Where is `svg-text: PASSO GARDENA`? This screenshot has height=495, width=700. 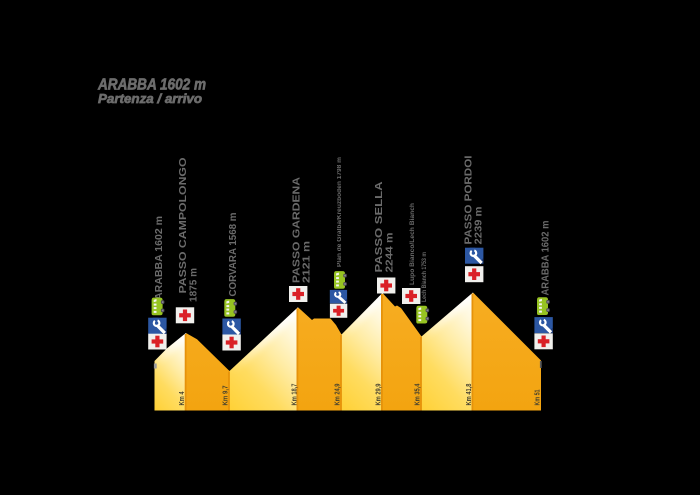
svg-text: PASSO GARDENA is located at coordinates (297, 230).